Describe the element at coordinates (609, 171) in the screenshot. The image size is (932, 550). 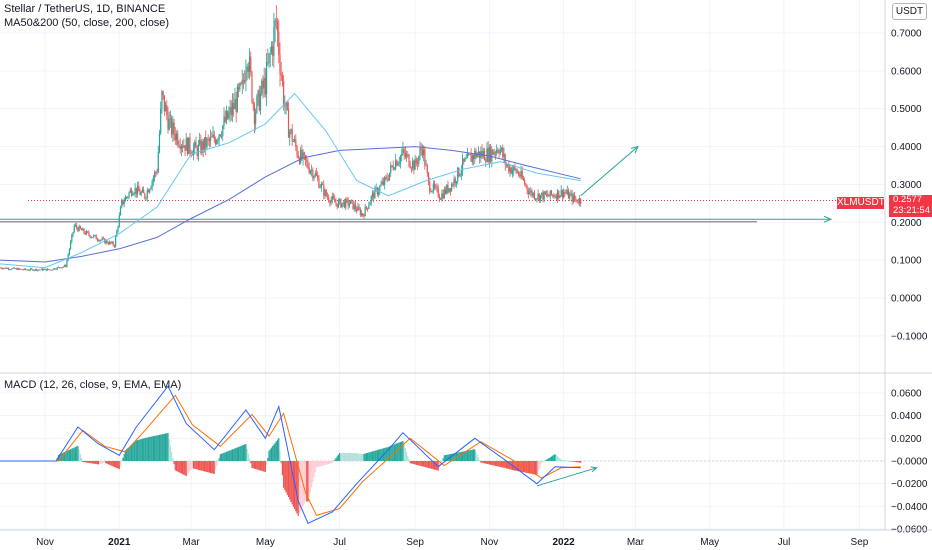
I see `trendlines` at that location.